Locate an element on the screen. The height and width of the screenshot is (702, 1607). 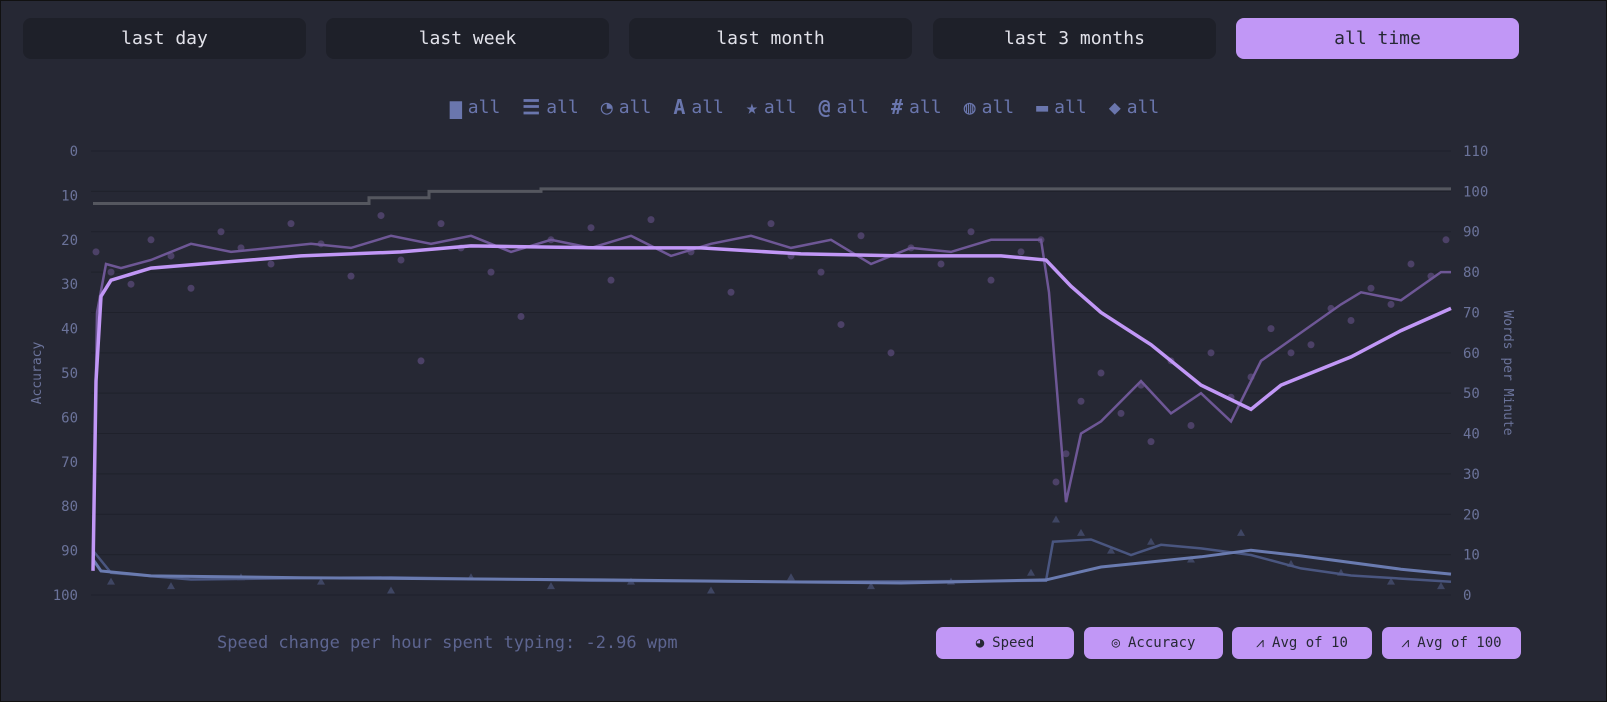
range-last-month: last month is located at coordinates (770, 38).